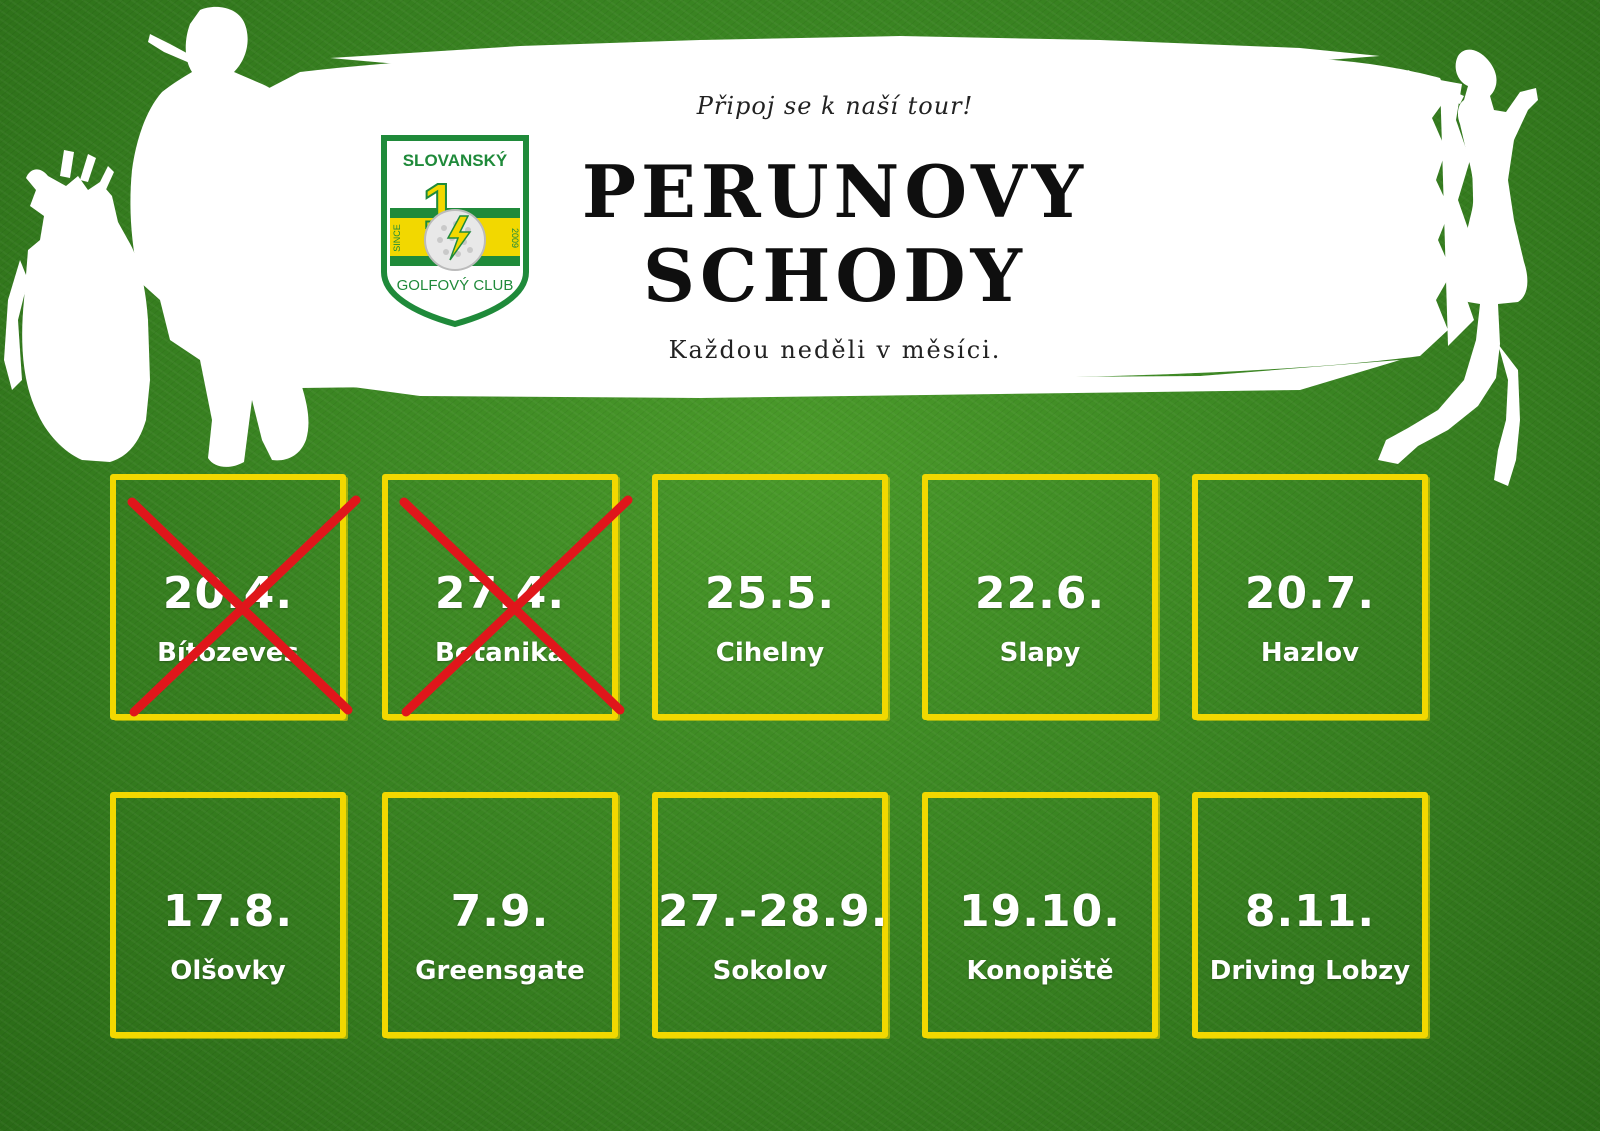  I want to click on event-place: Sokolov, so click(770, 971).